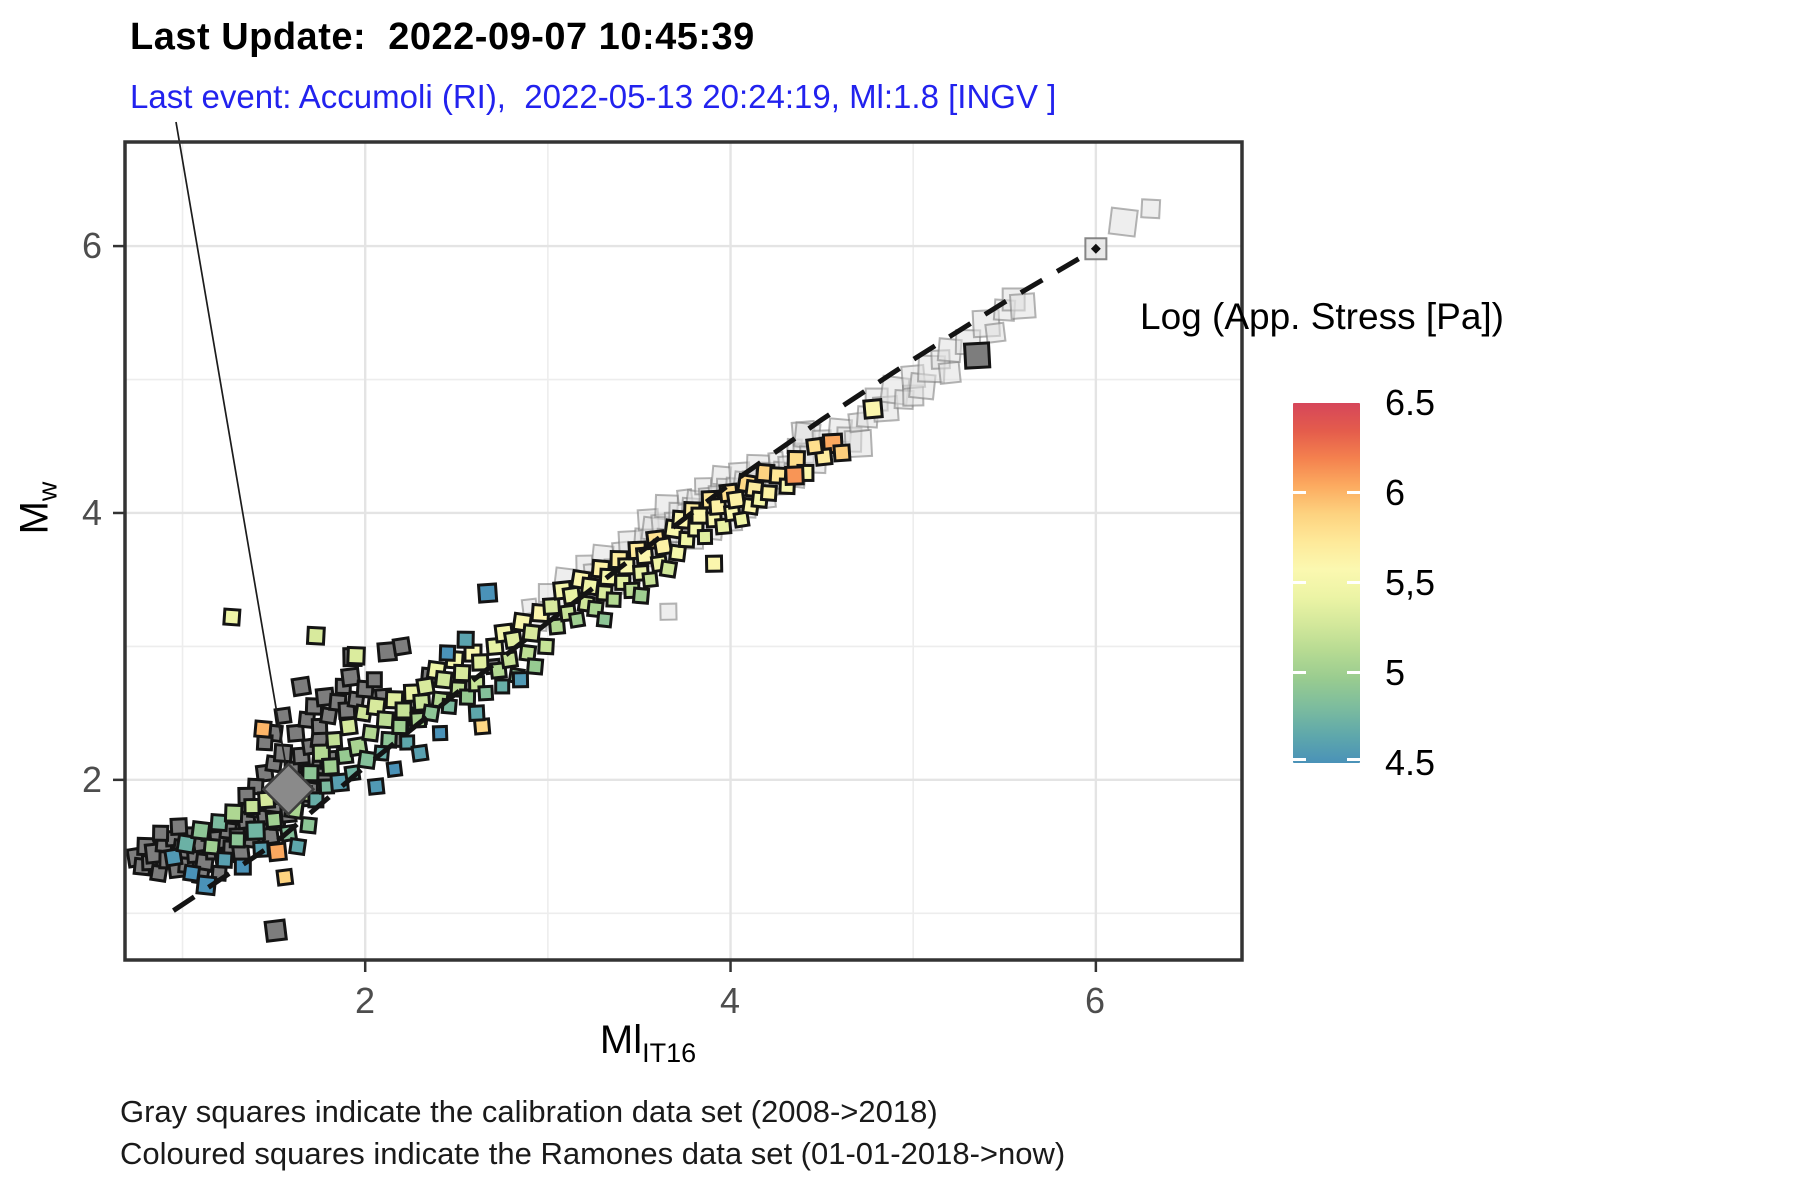 The height and width of the screenshot is (1200, 1800). I want to click on y-axis-title: Mw, so click(38, 508).